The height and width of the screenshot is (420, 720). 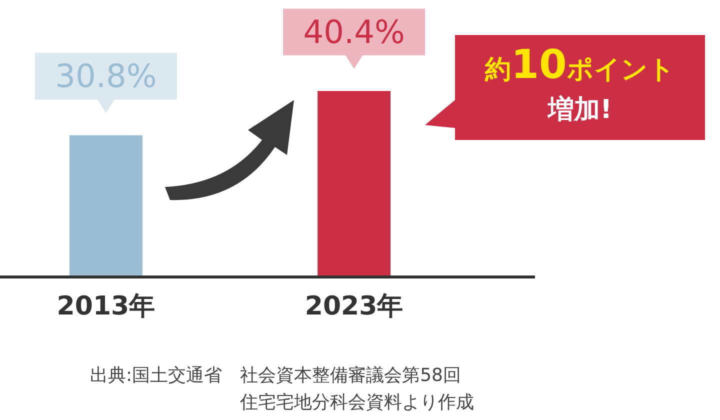 I want to click on data-label: 40.4%, so click(x=354, y=32).